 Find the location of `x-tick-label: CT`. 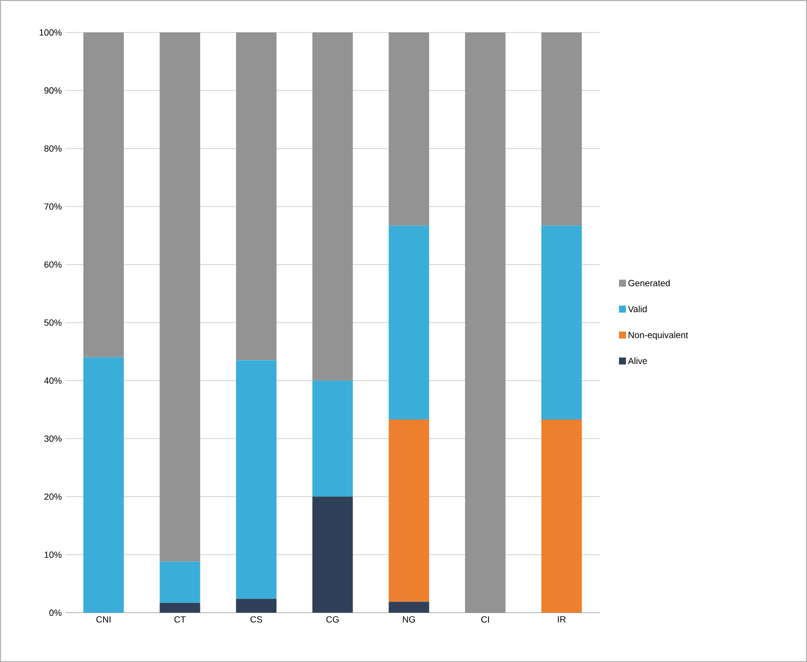

x-tick-label: CT is located at coordinates (180, 619).